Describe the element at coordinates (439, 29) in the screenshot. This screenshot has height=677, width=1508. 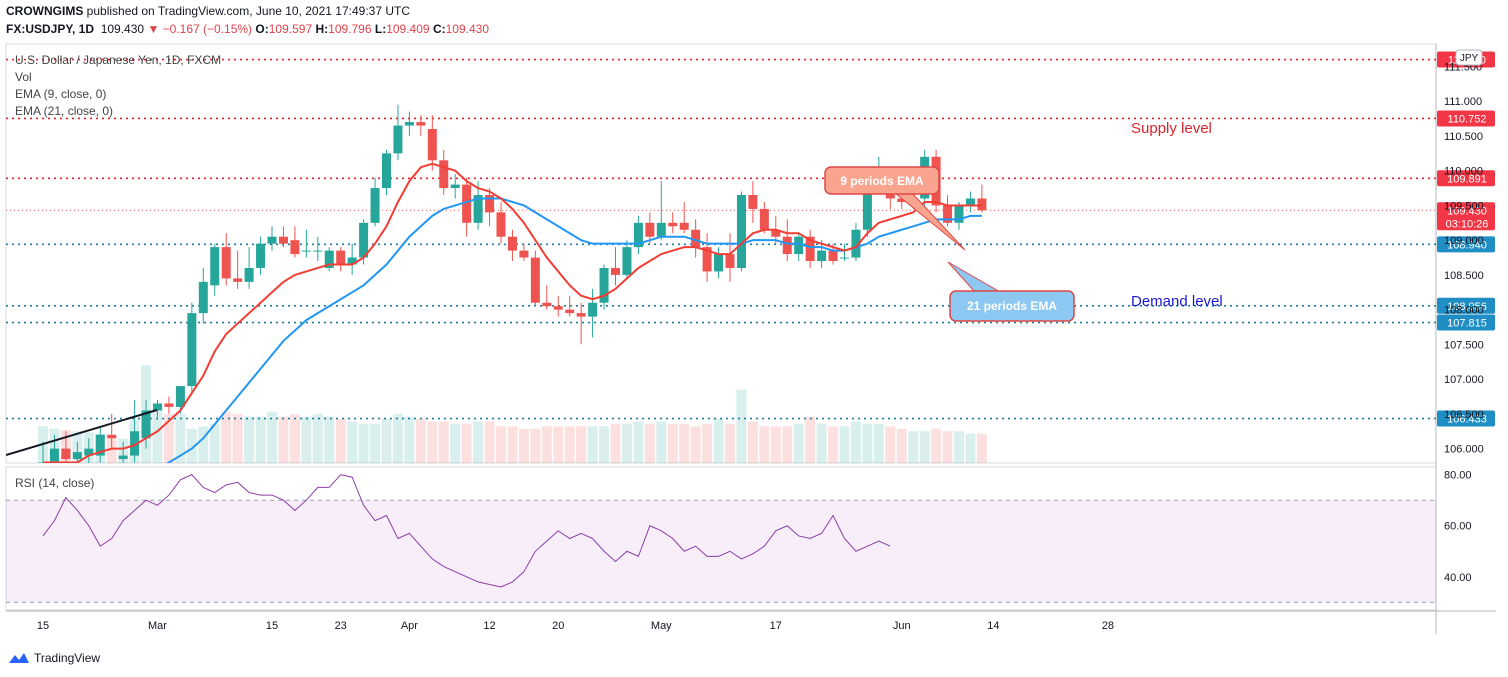
I see `close-label: C:` at that location.